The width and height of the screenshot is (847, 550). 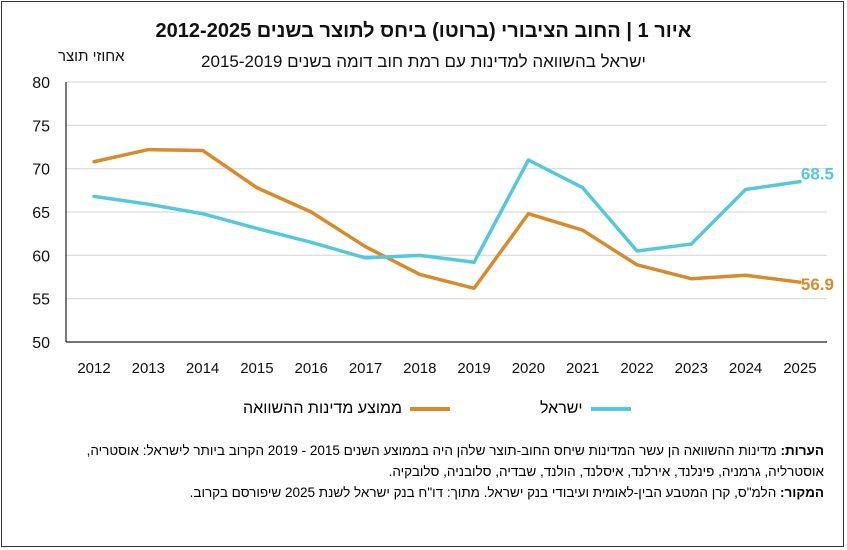 What do you see at coordinates (41, 256) in the screenshot?
I see `y-tick-label: 60` at bounding box center [41, 256].